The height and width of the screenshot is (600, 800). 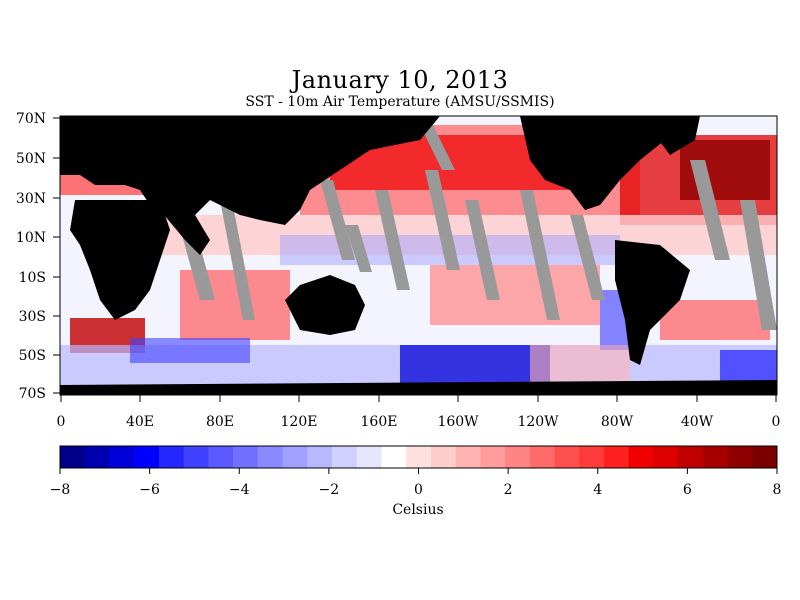 I want to click on lat-label-70s: 70S, so click(x=32, y=394).